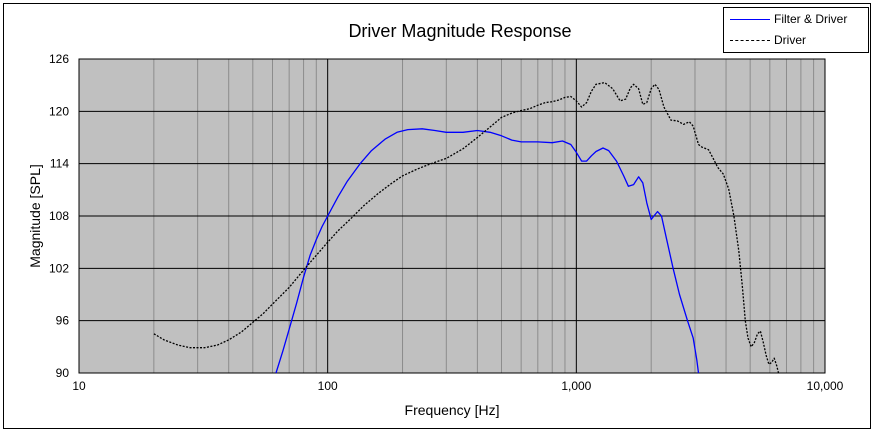 The width and height of the screenshot is (876, 433). I want to click on x-axis-label: Frequency [Hz], so click(452, 410).